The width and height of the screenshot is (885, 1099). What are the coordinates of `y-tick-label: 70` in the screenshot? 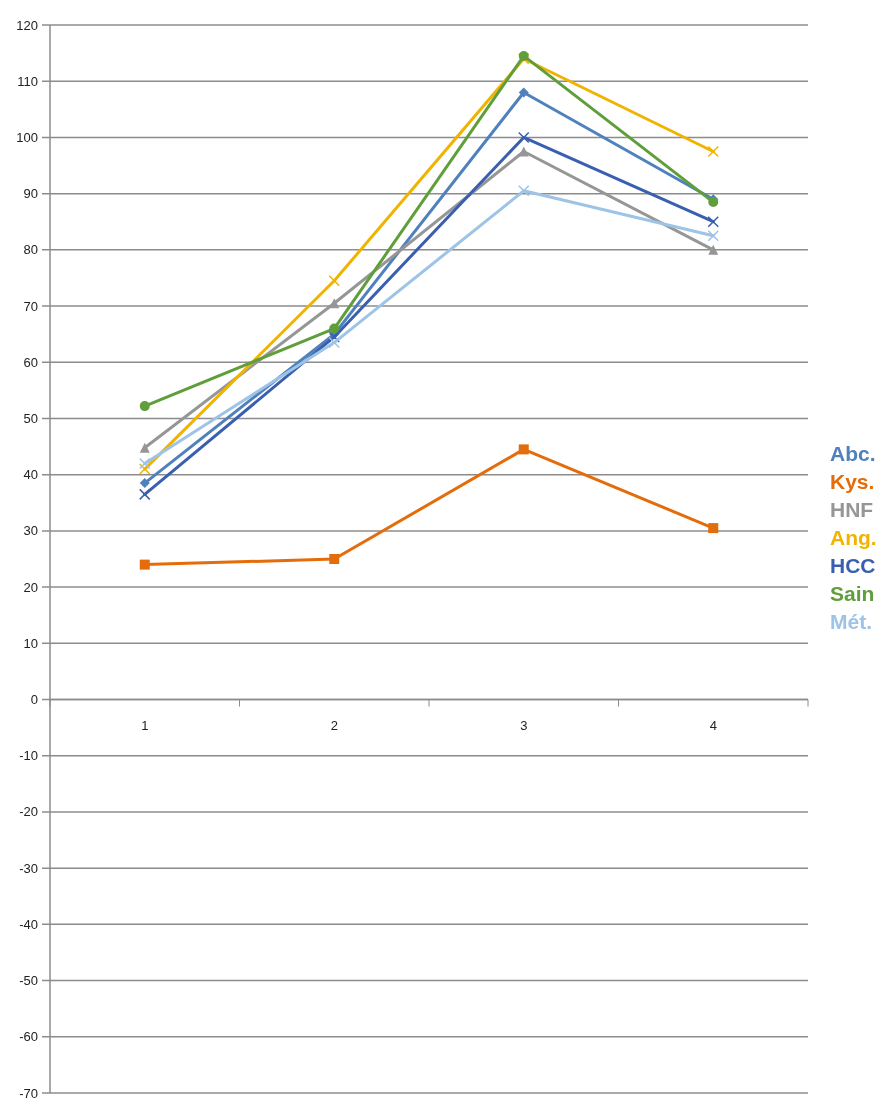 It's located at (30, 306).